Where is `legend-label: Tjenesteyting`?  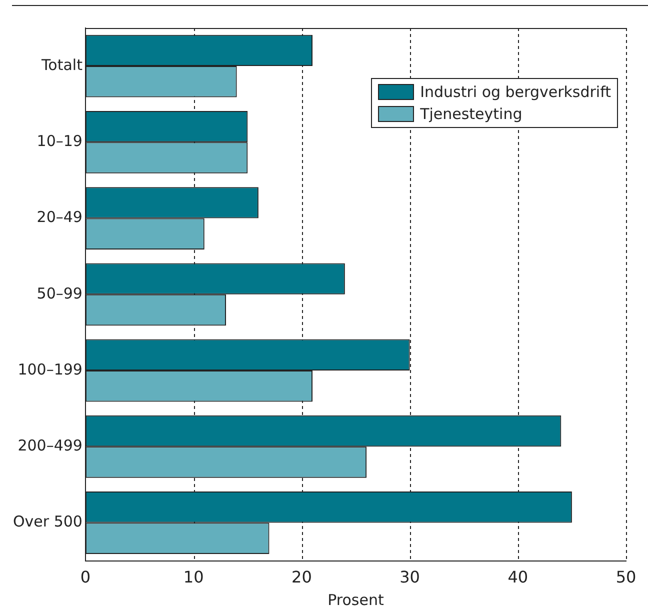 legend-label: Tjenesteyting is located at coordinates (471, 114).